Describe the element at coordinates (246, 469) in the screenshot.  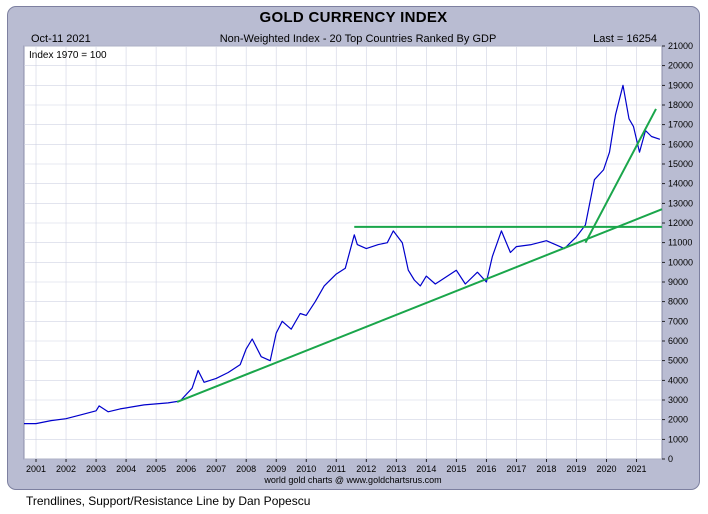
I see `x-tick-label: 2008` at that location.